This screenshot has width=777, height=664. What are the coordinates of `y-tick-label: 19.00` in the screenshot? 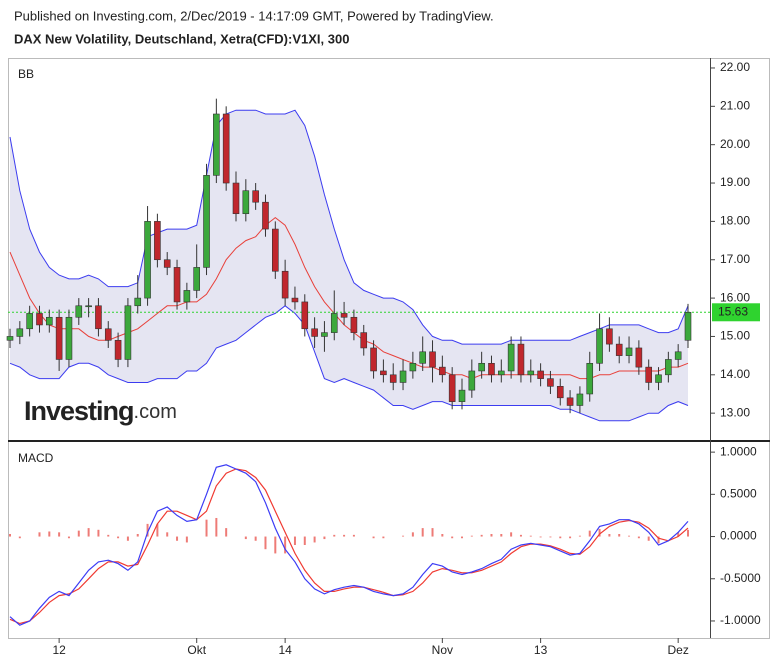 It's located at (735, 182).